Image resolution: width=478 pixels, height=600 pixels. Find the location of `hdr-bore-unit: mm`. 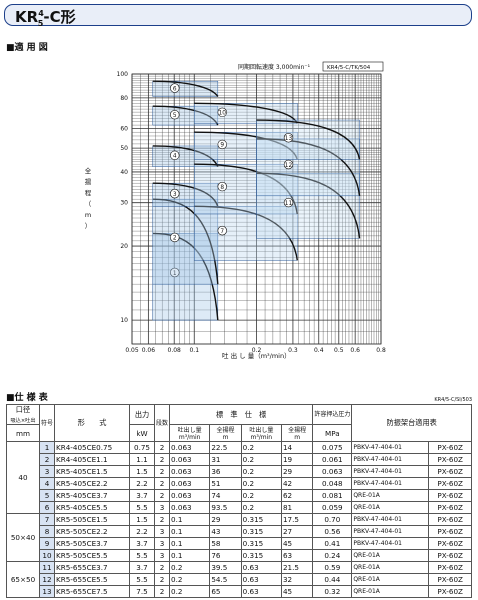

hdr-bore-unit: mm is located at coordinates (23, 433).